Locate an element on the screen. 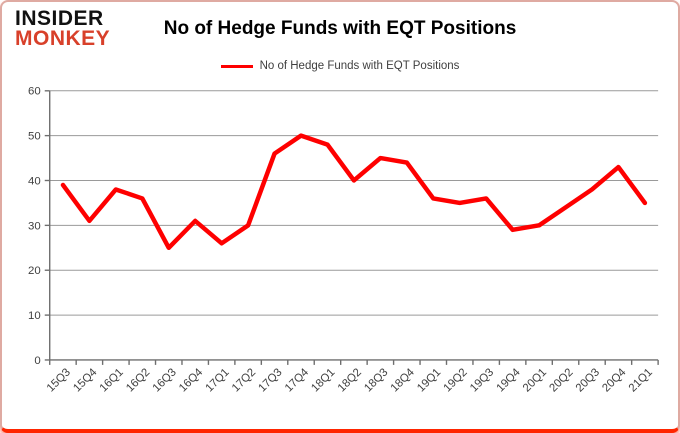 The image size is (680, 433). x-tick-label: 17Q2 is located at coordinates (244, 380).